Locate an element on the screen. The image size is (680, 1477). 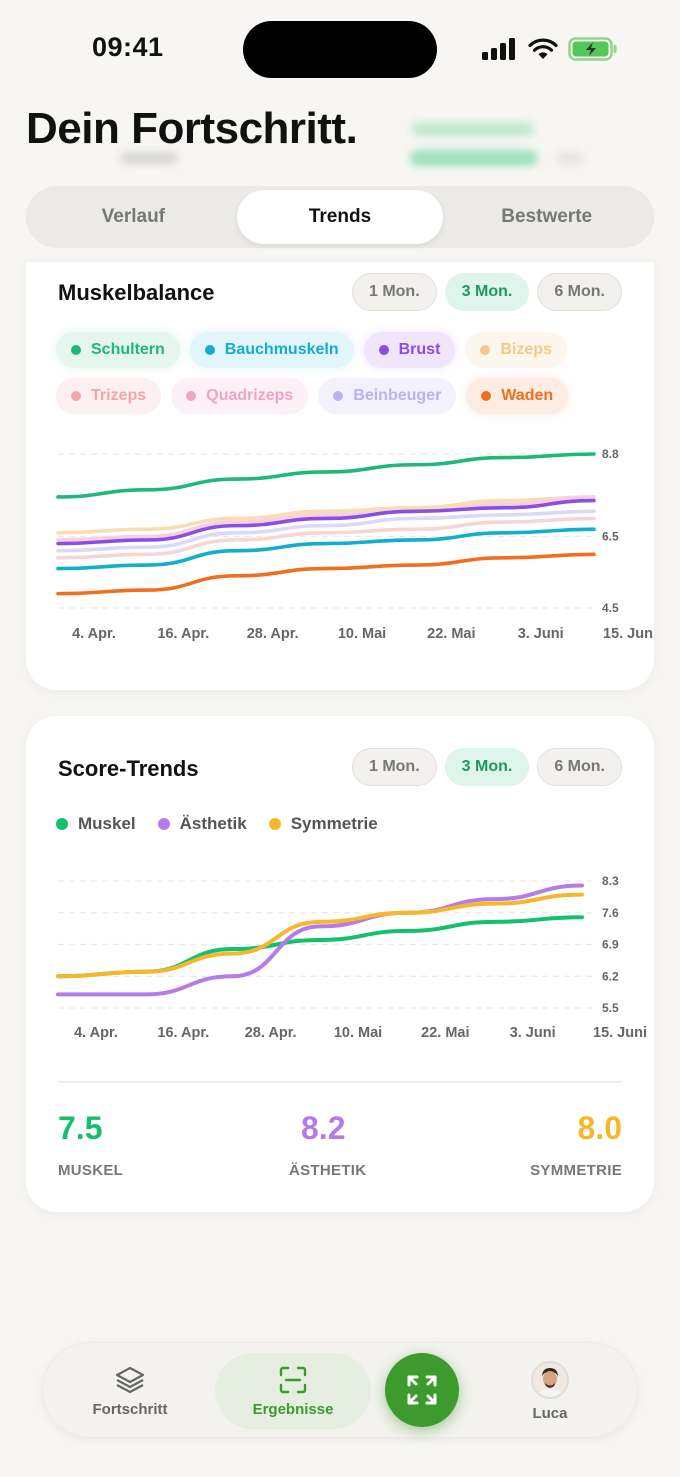
legend-chip-trizeps: Trizeps is located at coordinates (109, 396).